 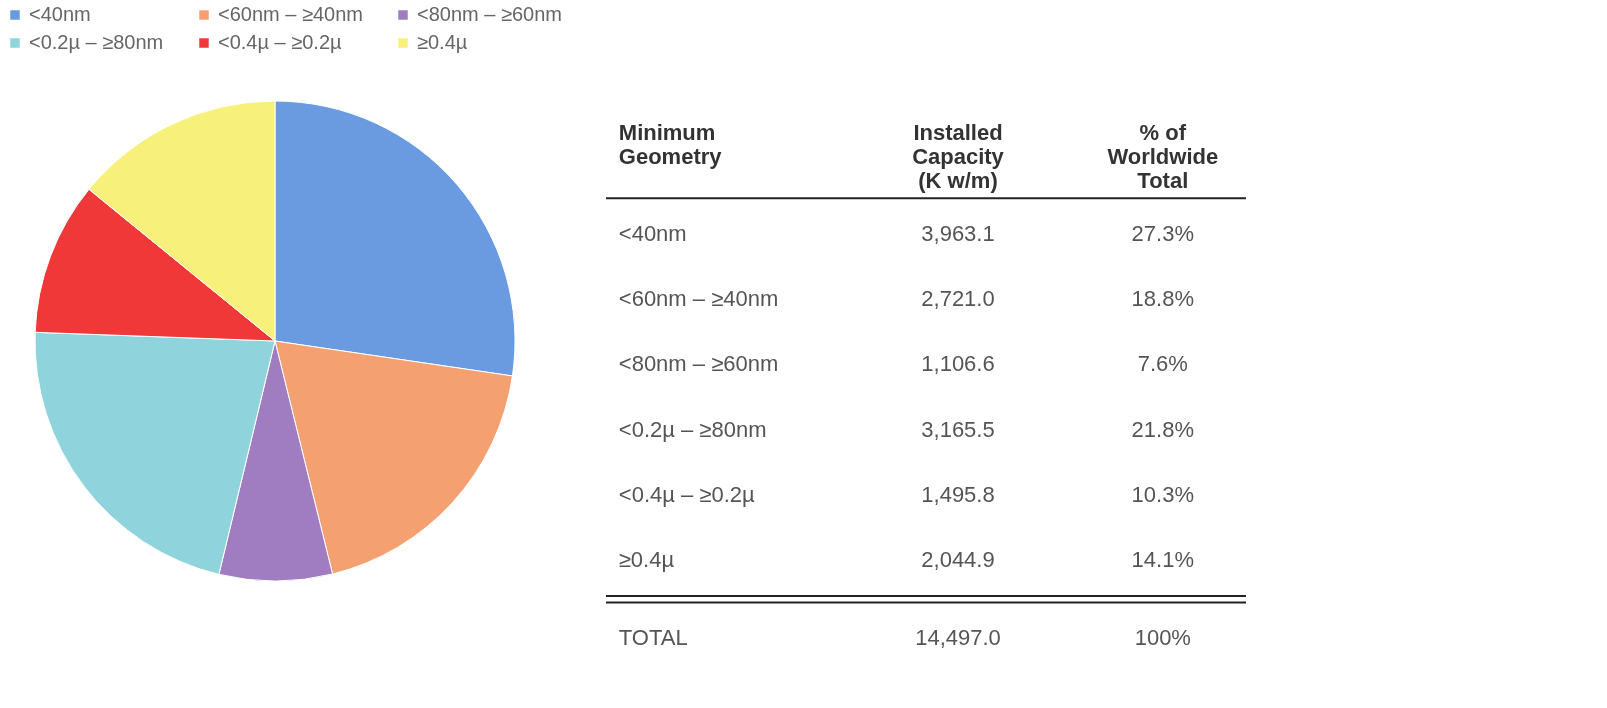 What do you see at coordinates (60, 14) in the screenshot?
I see `legend-label: <40nm` at bounding box center [60, 14].